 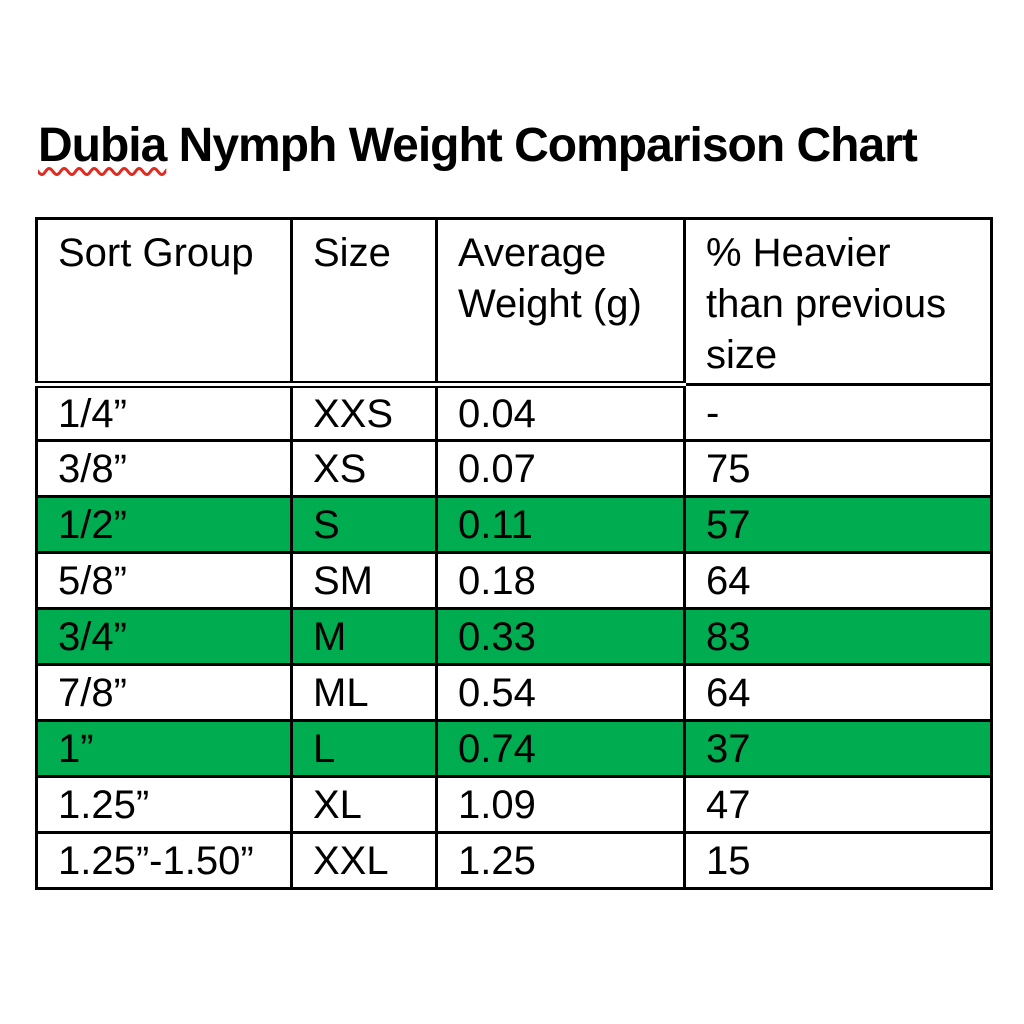 What do you see at coordinates (560, 580) in the screenshot?
I see `cell-avg-weight: 0.18` at bounding box center [560, 580].